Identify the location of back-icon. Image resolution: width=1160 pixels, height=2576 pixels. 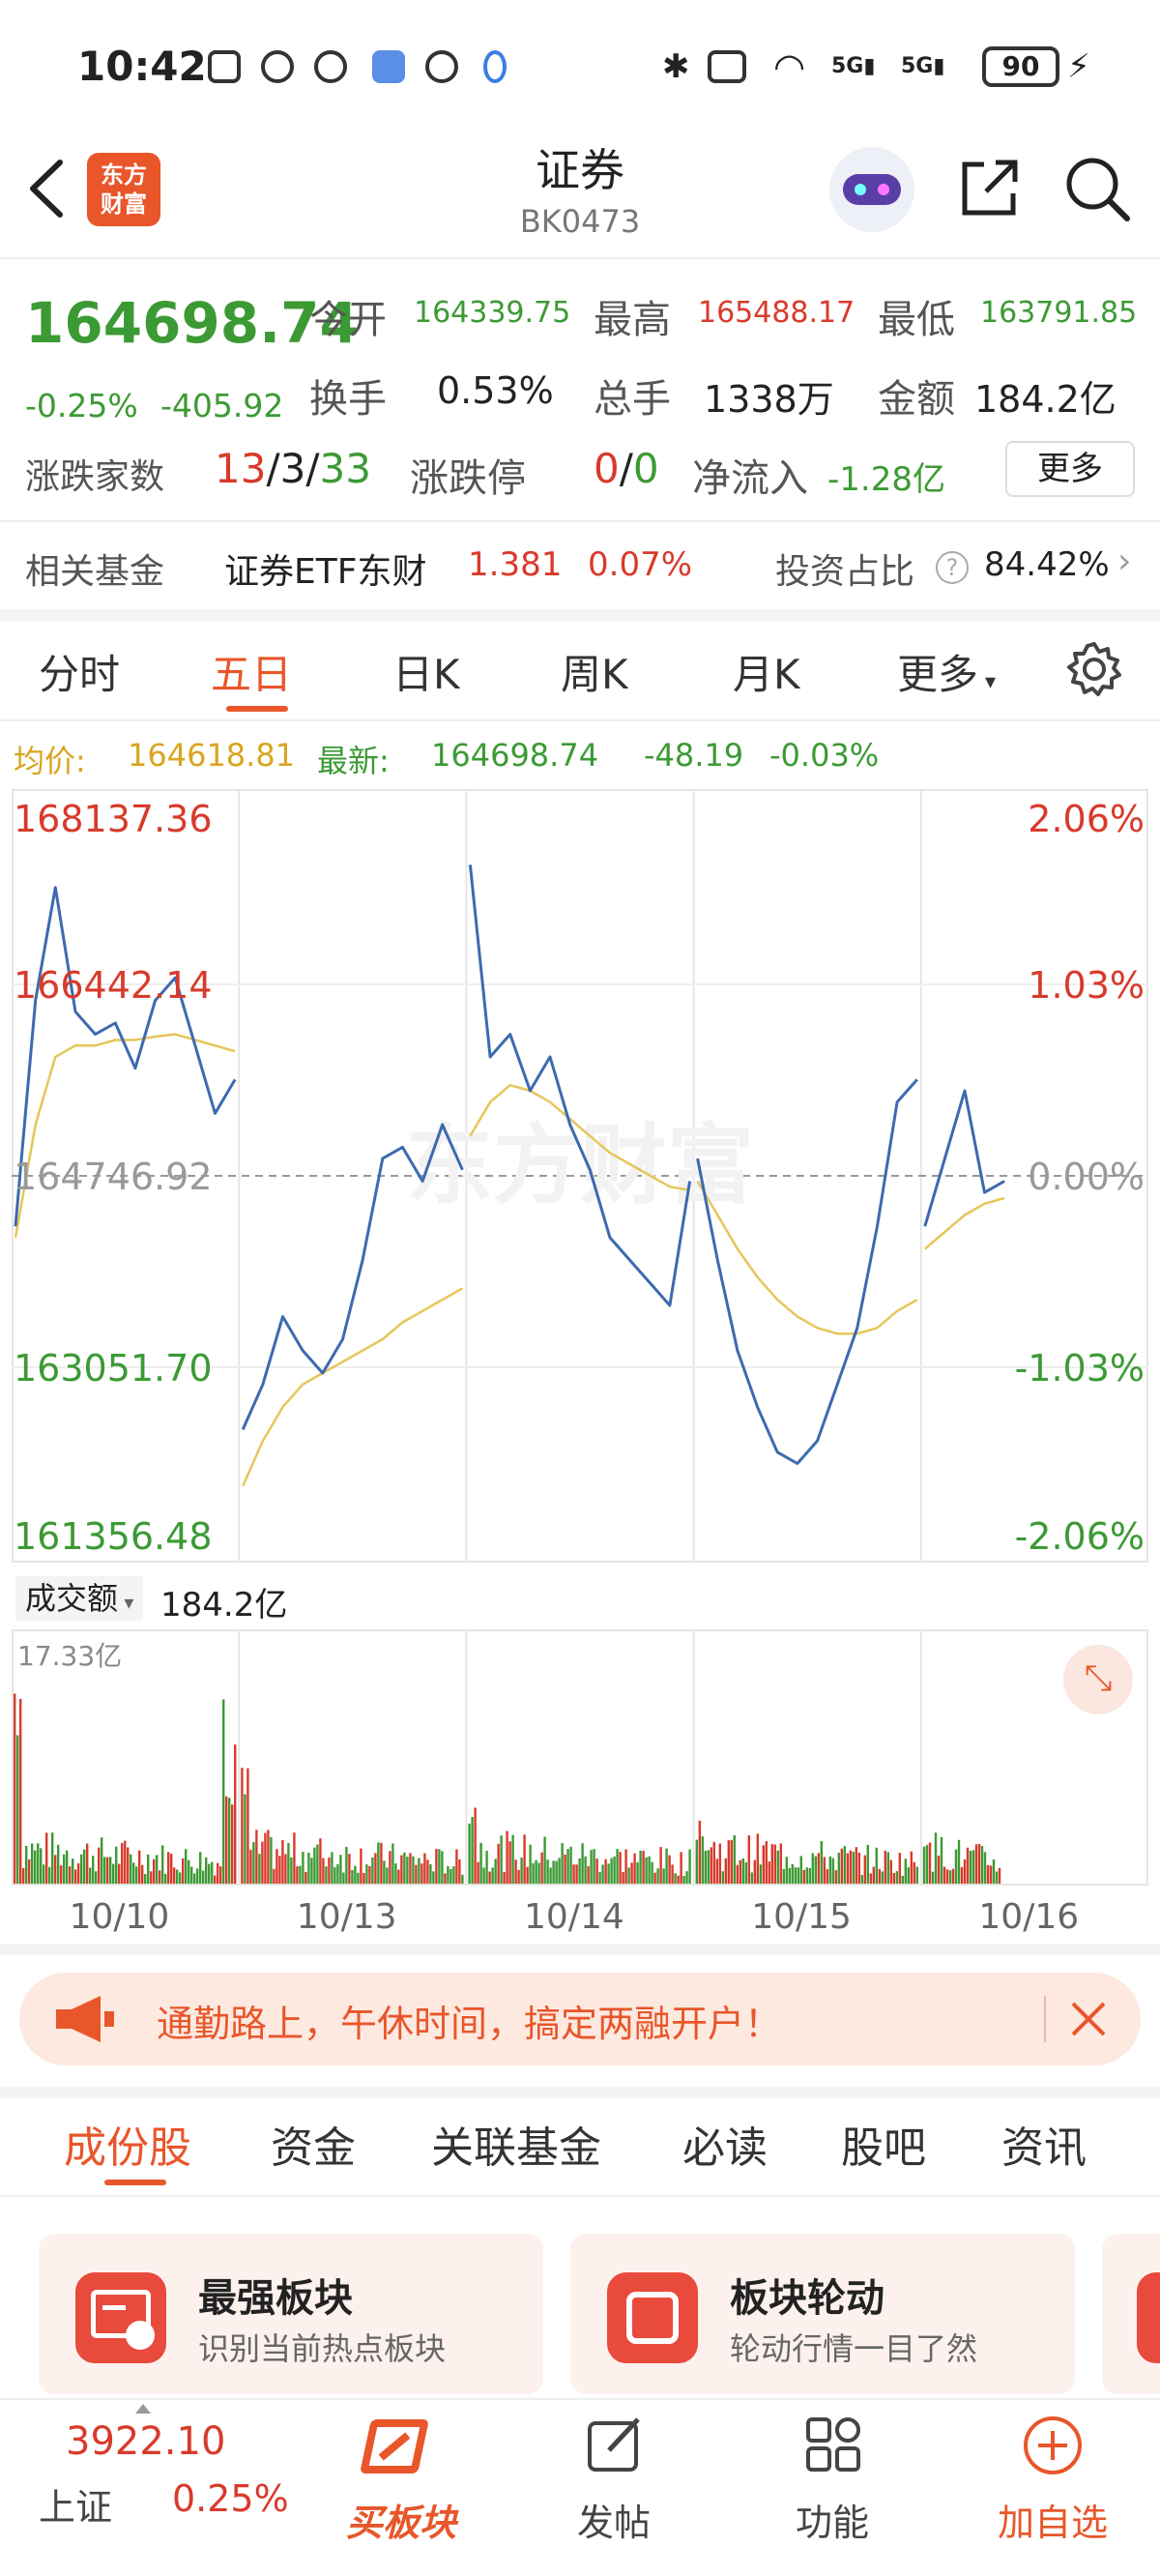
(45, 188).